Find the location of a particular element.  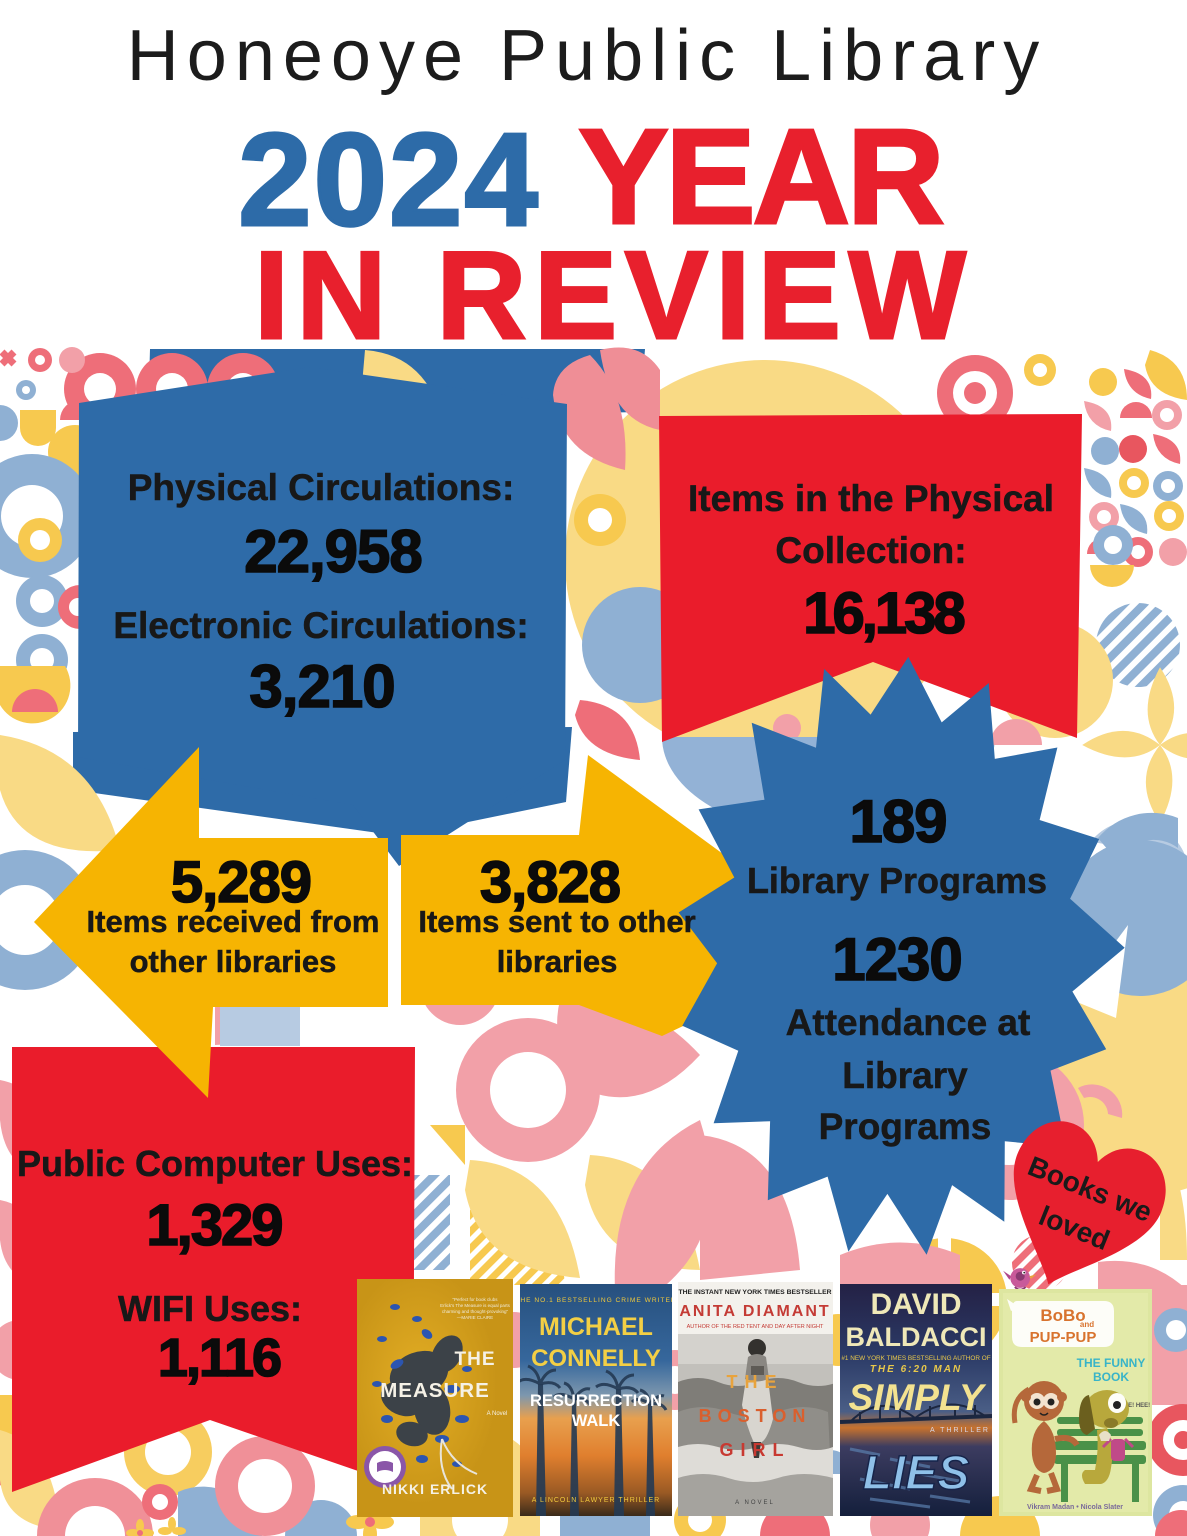

svg-text: and is located at coordinates (1087, 1324).